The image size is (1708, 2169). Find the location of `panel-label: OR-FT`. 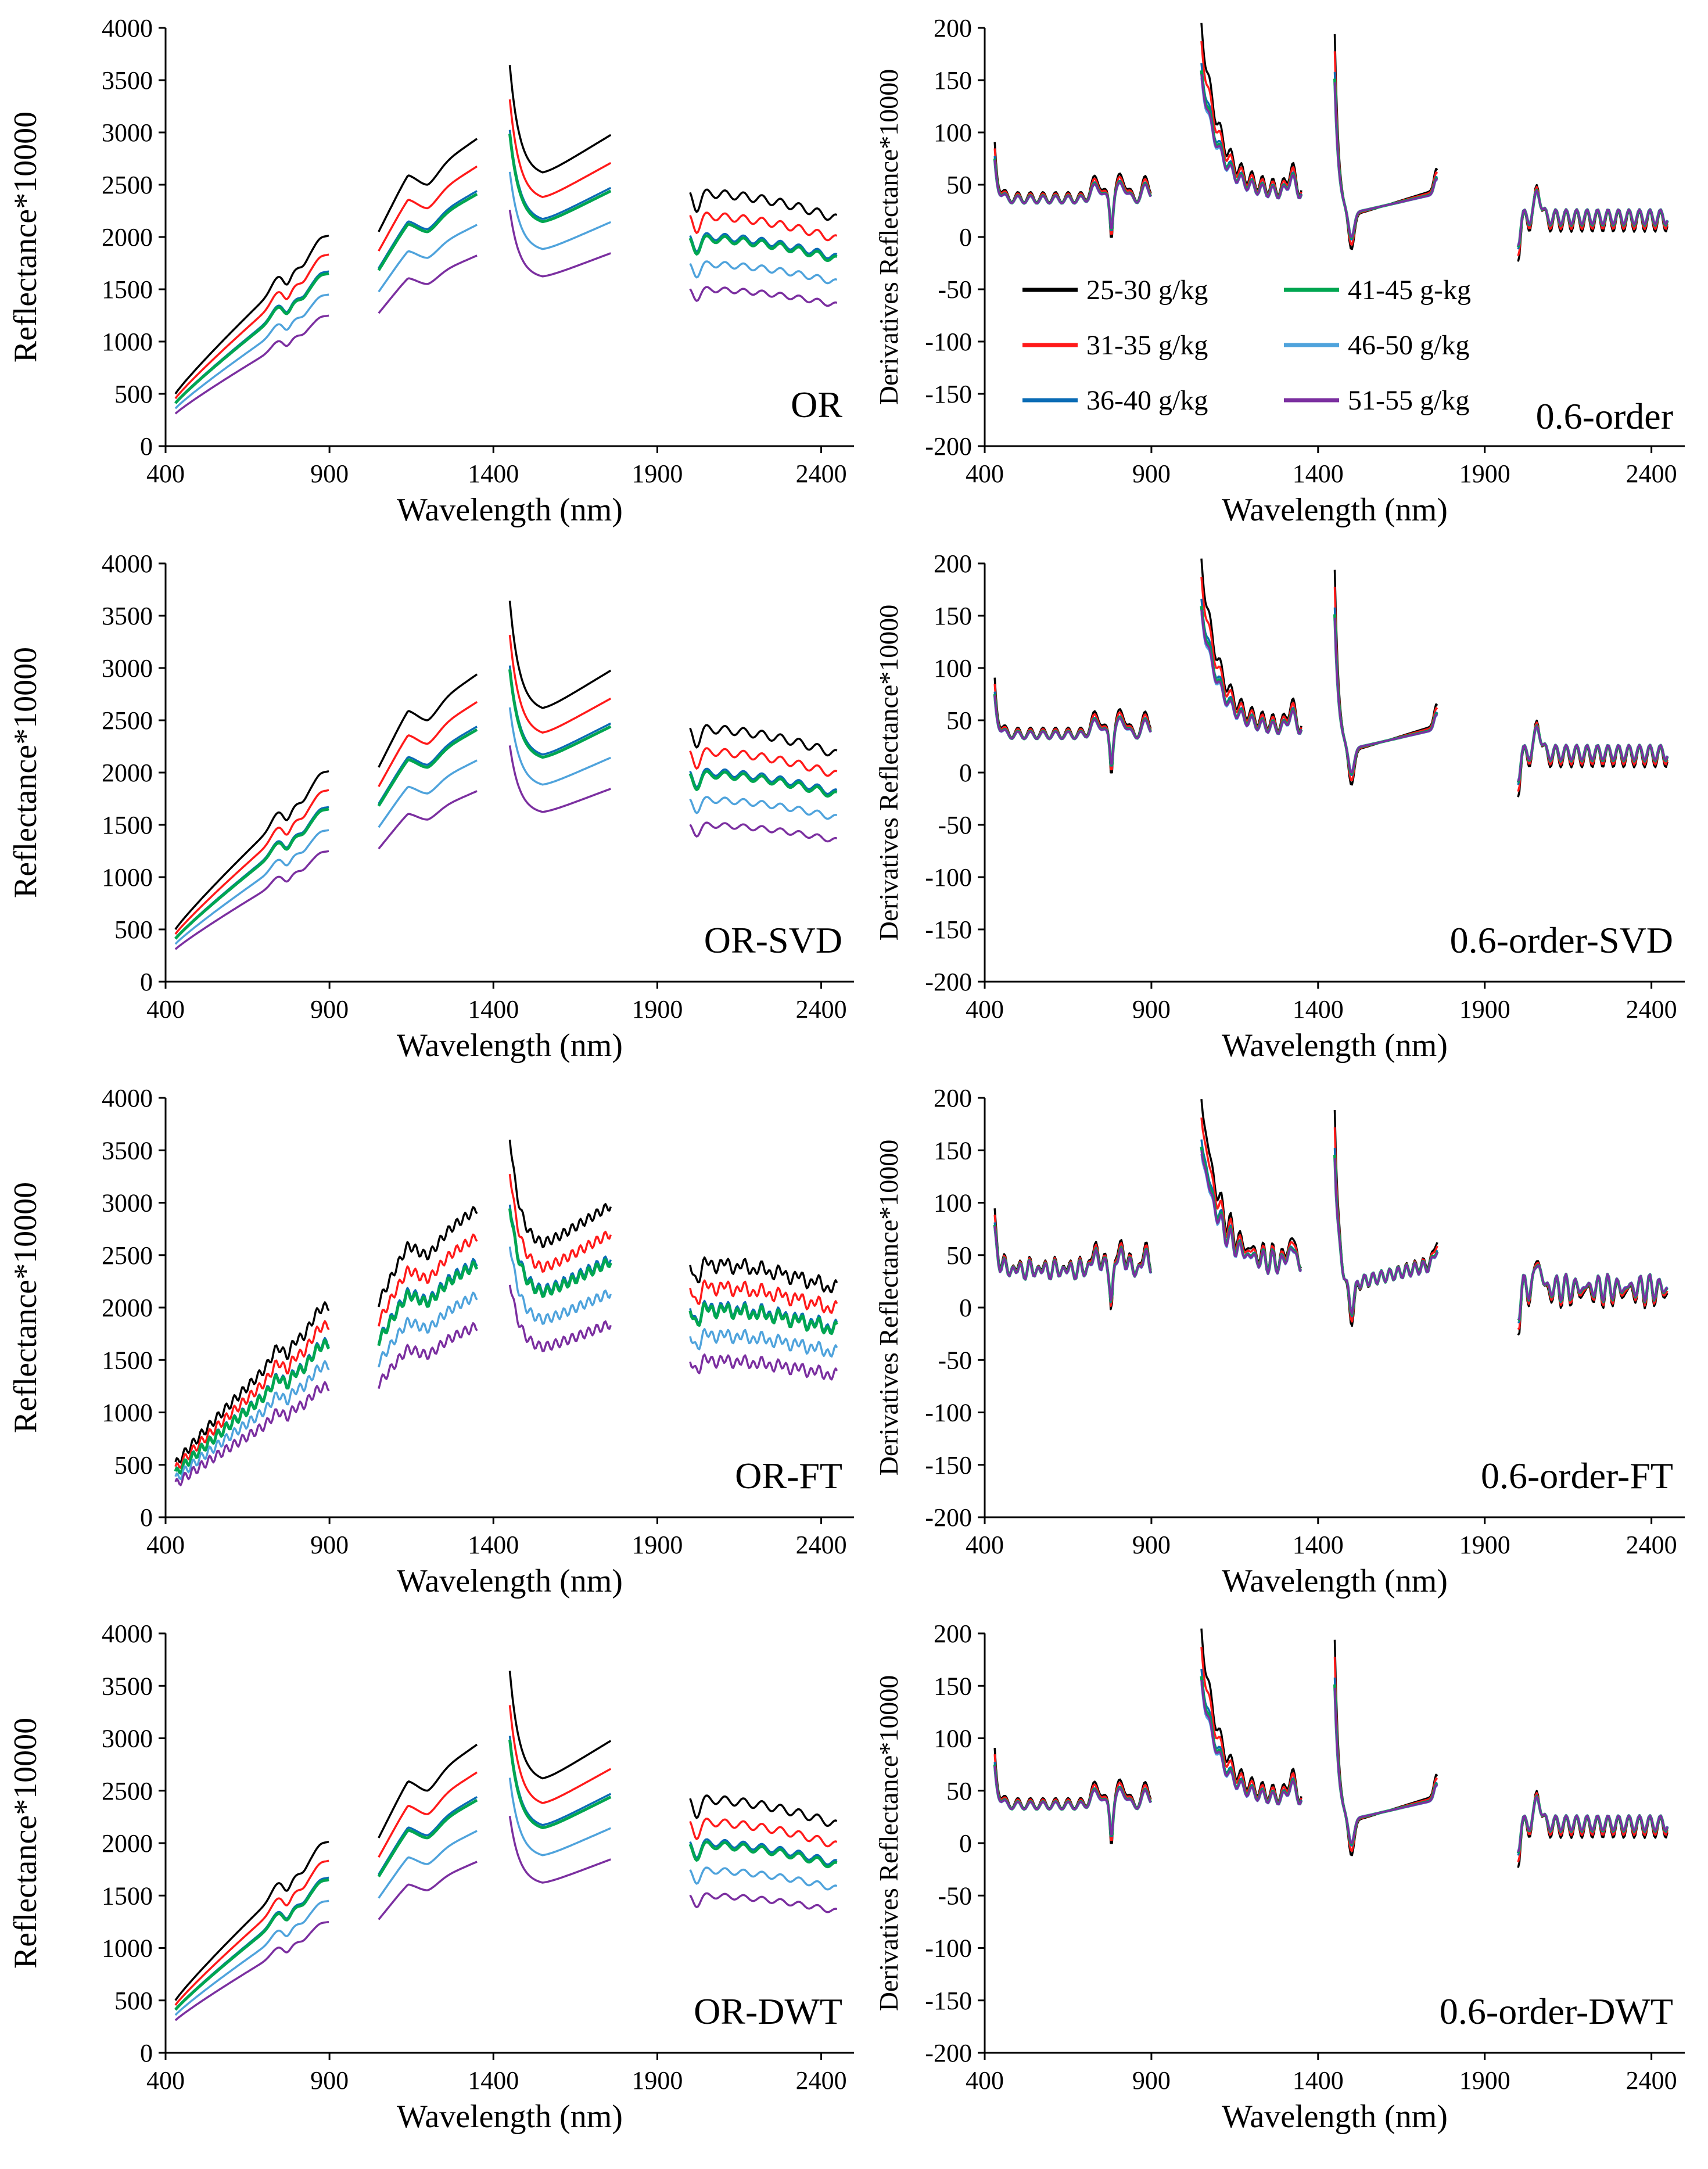

panel-label: OR-FT is located at coordinates (788, 1476).